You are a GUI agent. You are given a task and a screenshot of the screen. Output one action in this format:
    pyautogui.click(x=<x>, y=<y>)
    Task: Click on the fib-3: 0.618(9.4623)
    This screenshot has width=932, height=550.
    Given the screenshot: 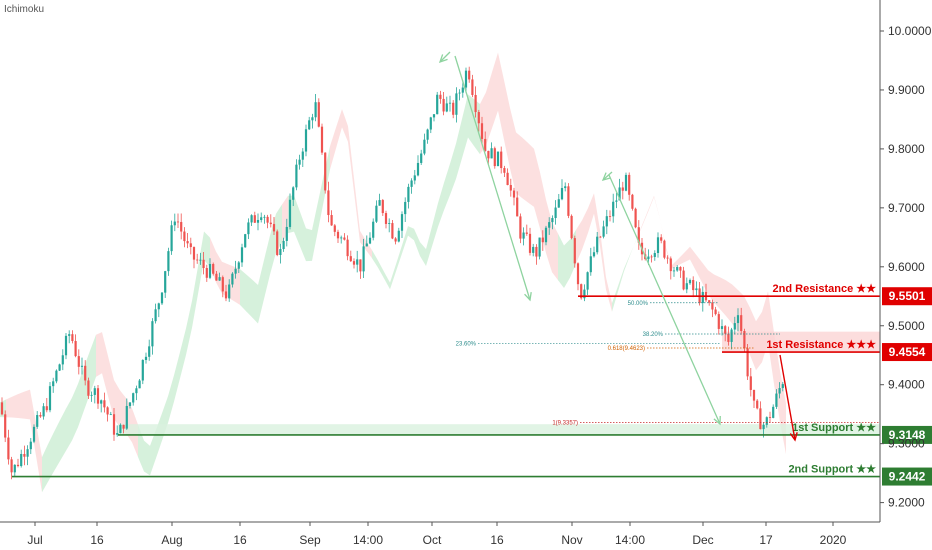 What is the action you would take?
    pyautogui.click(x=681, y=349)
    